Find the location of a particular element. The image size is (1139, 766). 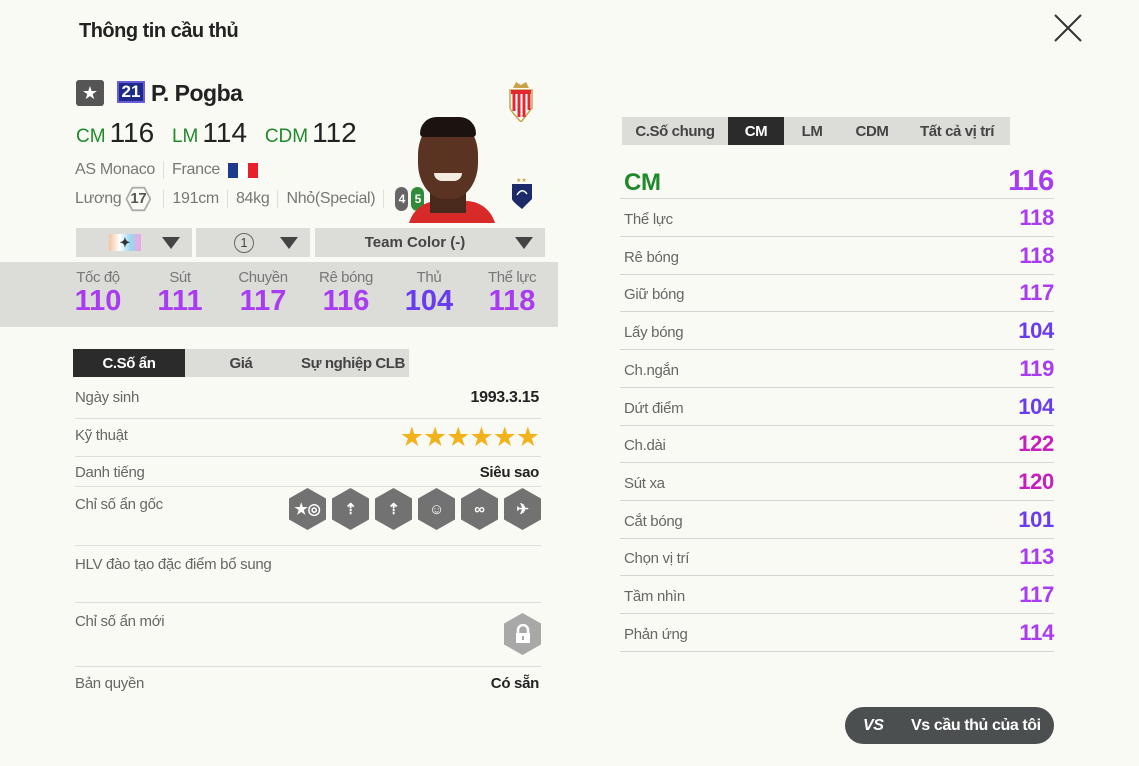

attribute-value: 120 is located at coordinates (1036, 481).